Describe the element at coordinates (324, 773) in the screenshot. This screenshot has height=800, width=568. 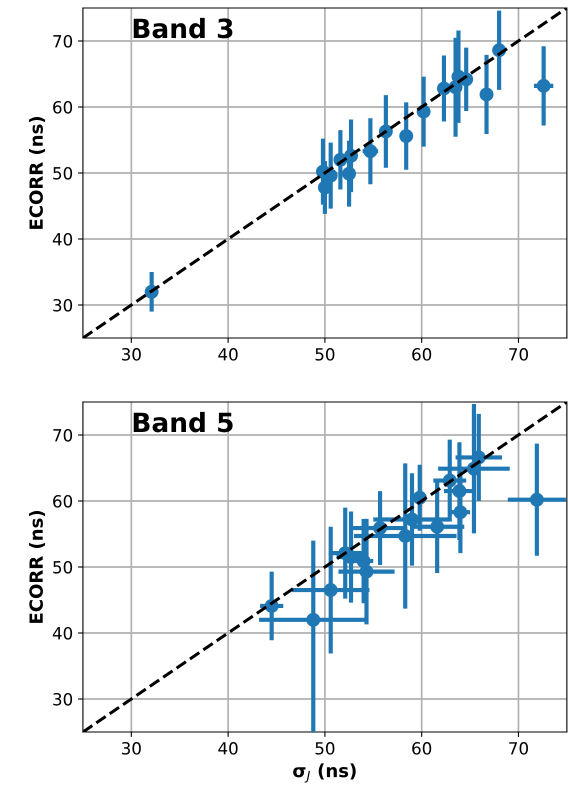
I see `x-axis-title: σ$_{J}$ (ns)` at that location.